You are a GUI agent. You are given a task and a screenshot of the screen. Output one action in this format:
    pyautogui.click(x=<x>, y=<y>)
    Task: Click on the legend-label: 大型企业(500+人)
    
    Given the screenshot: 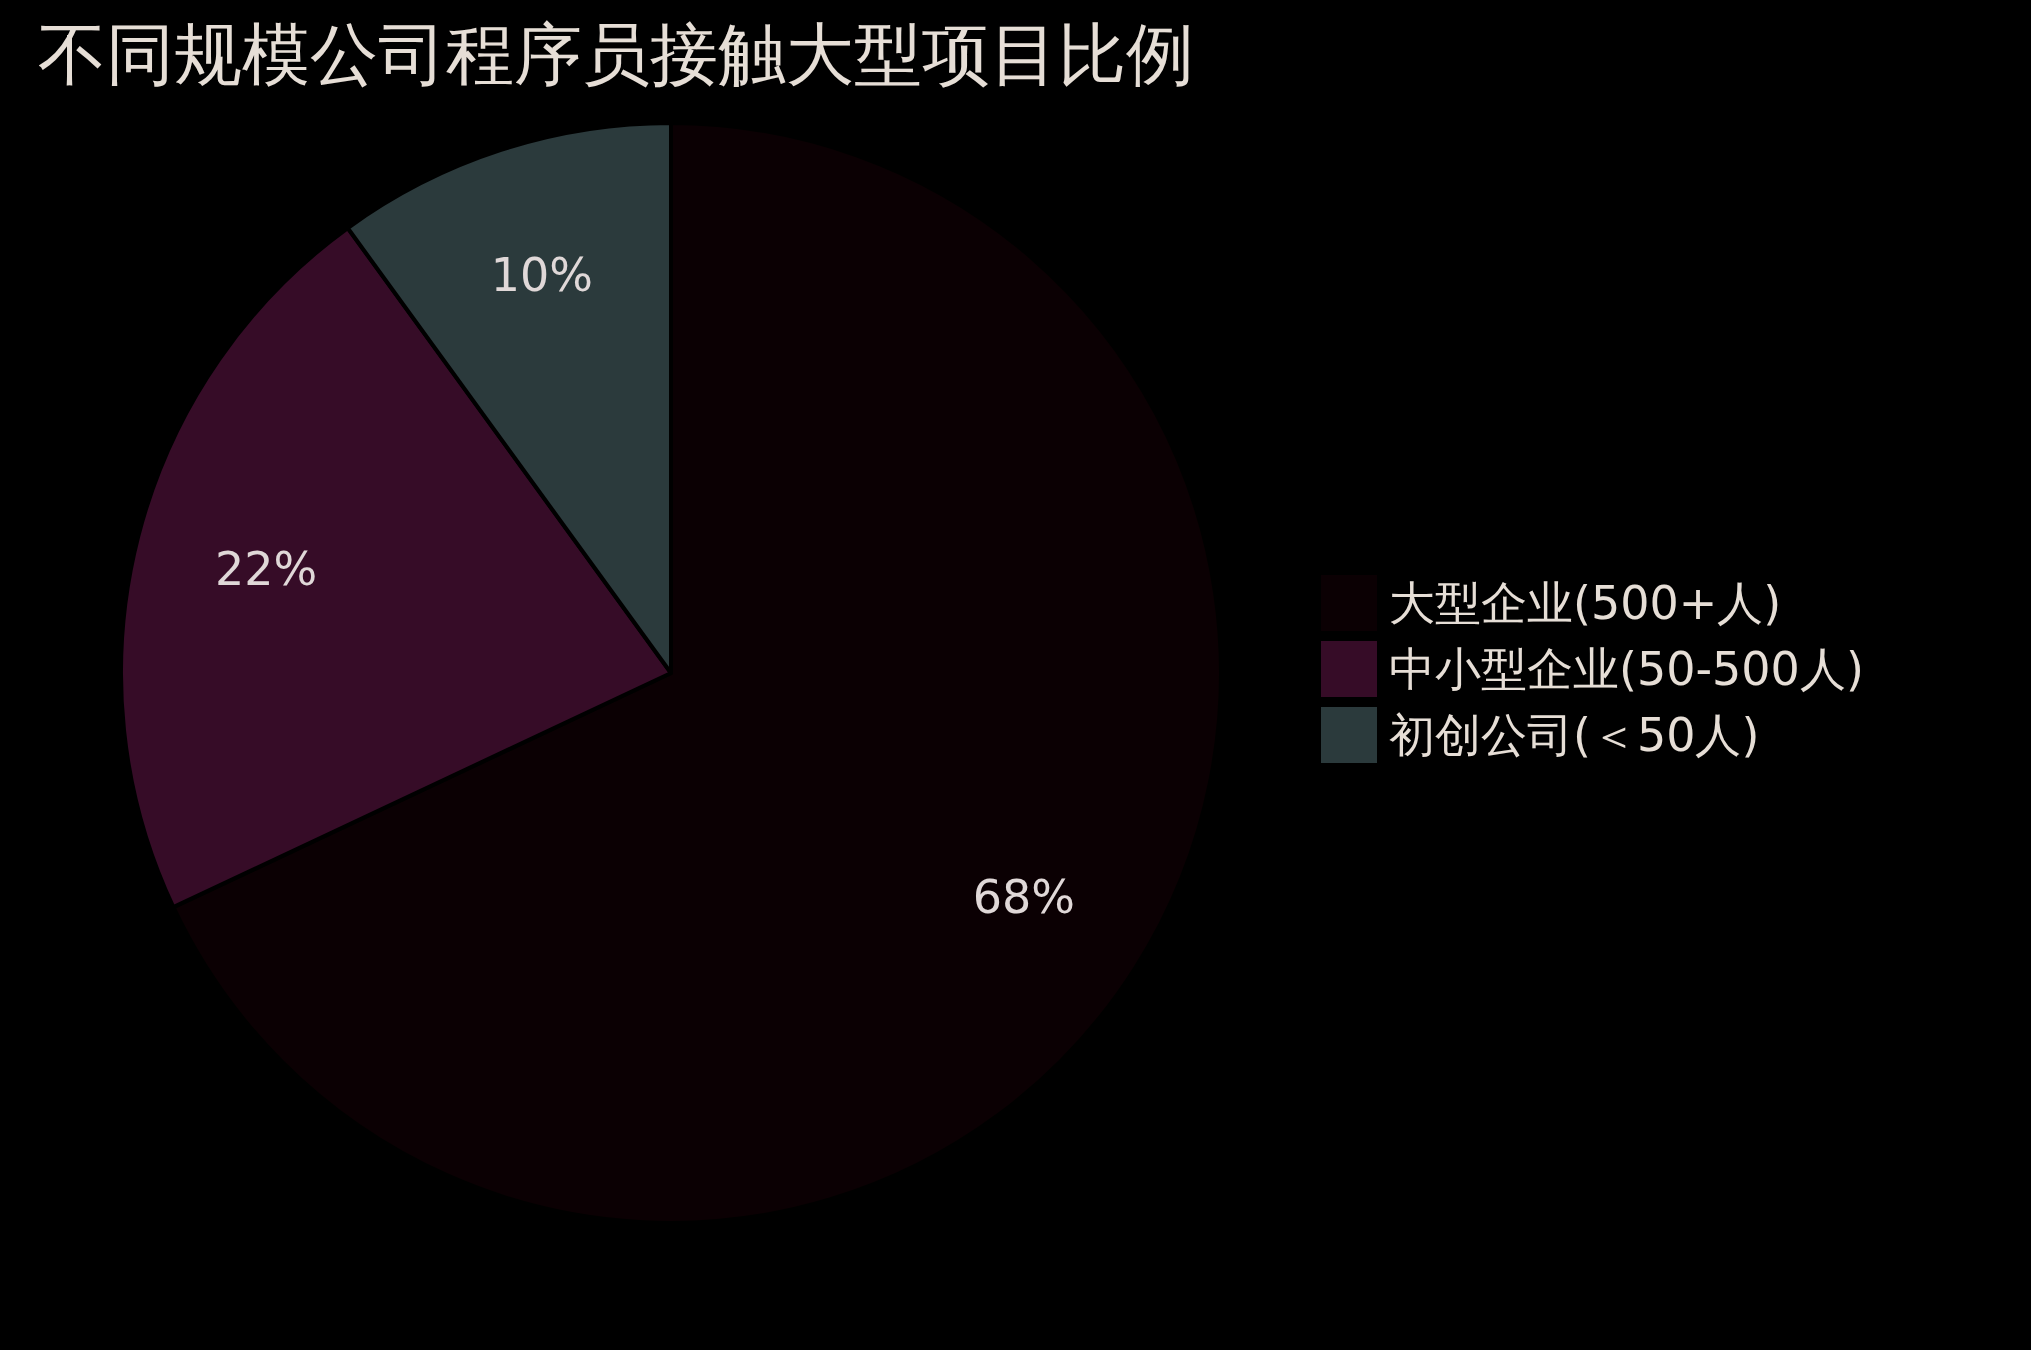 What is the action you would take?
    pyautogui.click(x=1585, y=603)
    